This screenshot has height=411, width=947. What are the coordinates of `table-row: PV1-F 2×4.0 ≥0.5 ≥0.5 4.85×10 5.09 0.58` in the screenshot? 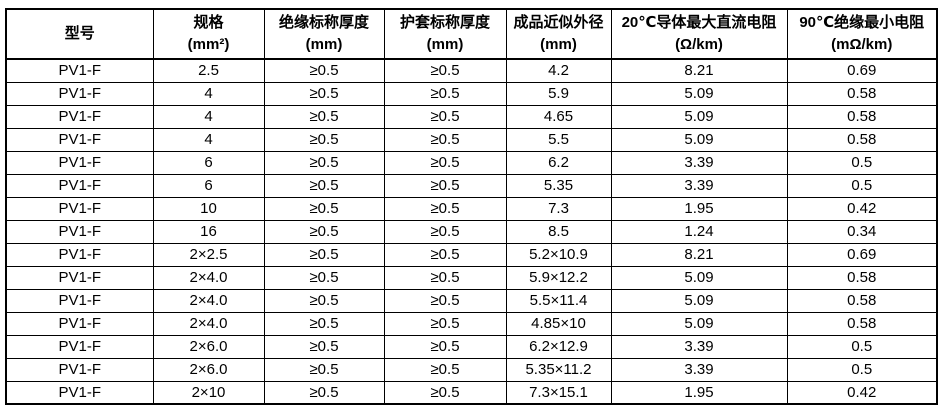 It's located at (471, 323).